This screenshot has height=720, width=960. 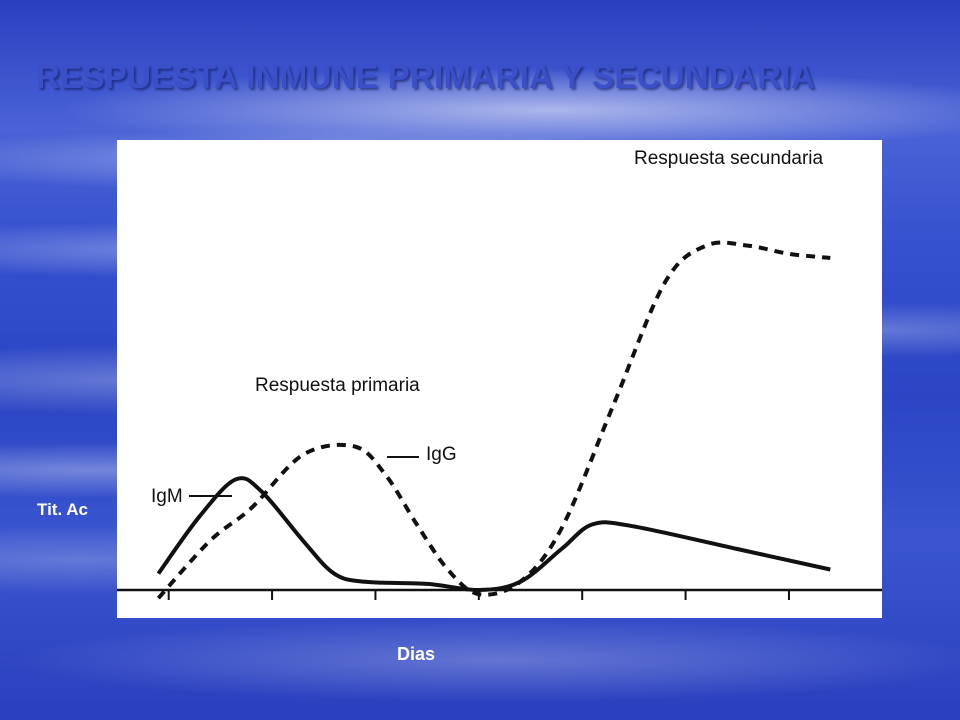 I want to click on series-label-igg: IgG, so click(x=441, y=454).